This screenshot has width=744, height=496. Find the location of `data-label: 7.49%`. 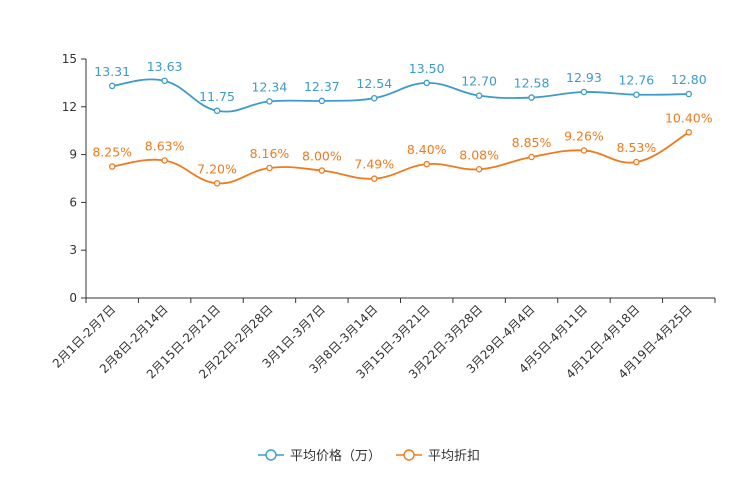

data-label: 7.49% is located at coordinates (374, 164).